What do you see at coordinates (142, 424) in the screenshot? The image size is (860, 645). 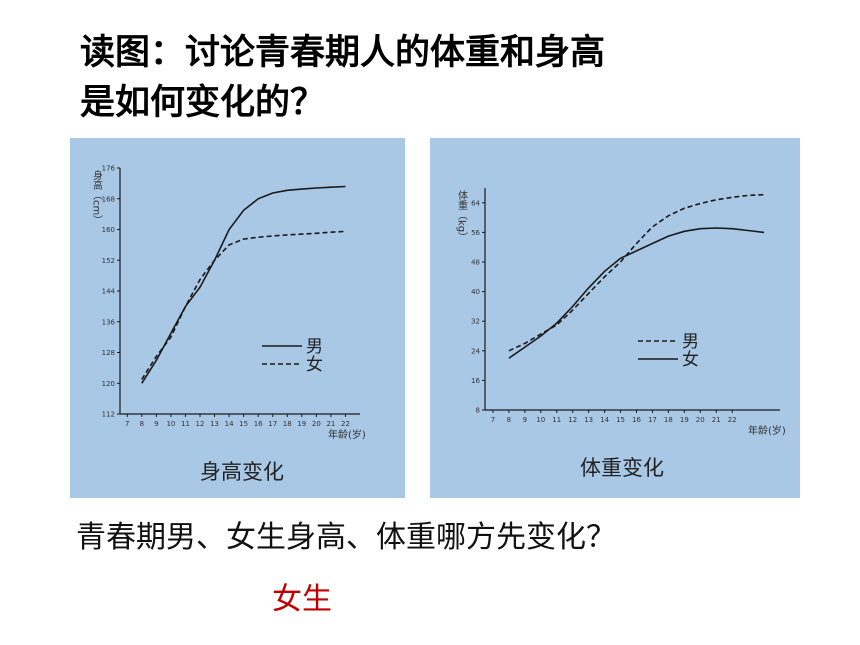 I see `height-x-tick-label: 8` at bounding box center [142, 424].